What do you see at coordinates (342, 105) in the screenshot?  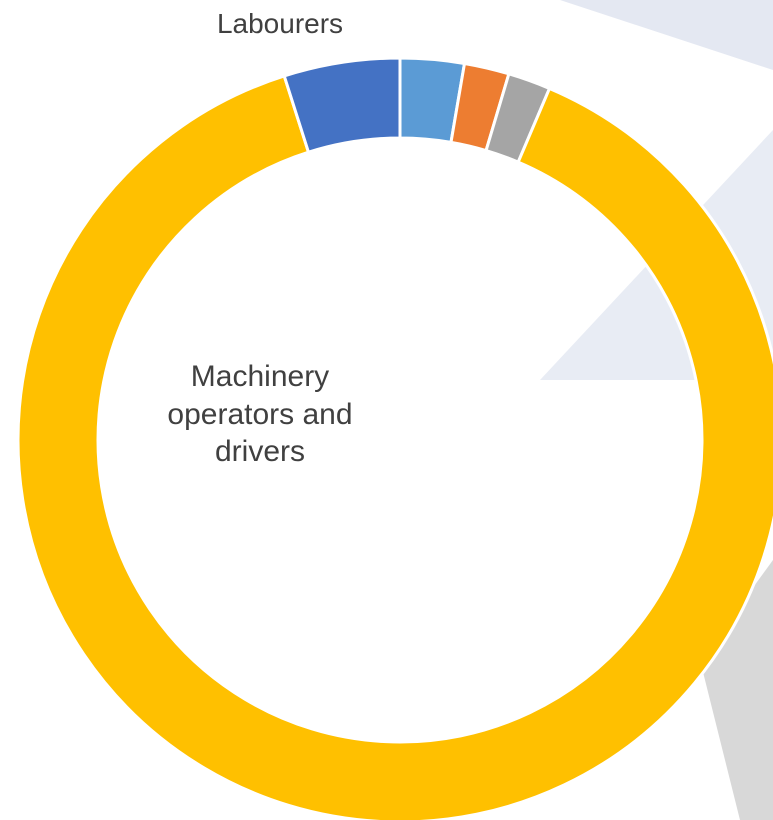 I see `donut-segment` at bounding box center [342, 105].